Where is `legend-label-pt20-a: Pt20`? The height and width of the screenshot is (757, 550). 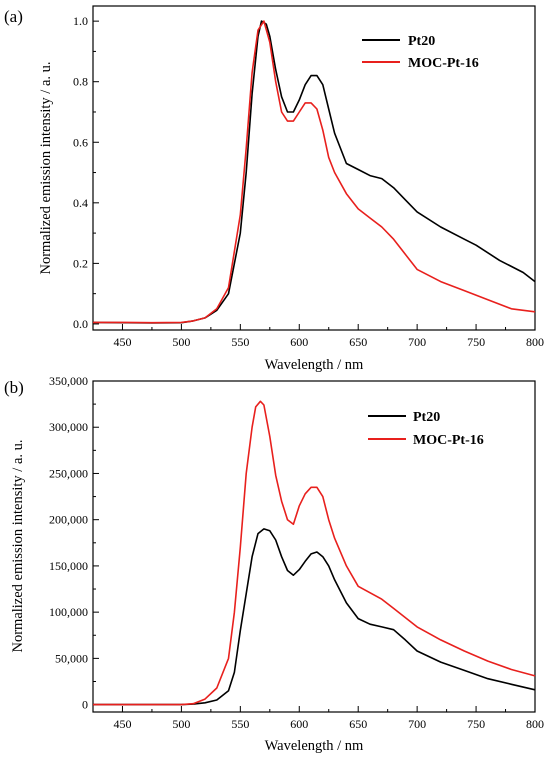 legend-label-pt20-a: Pt20 is located at coordinates (421, 41).